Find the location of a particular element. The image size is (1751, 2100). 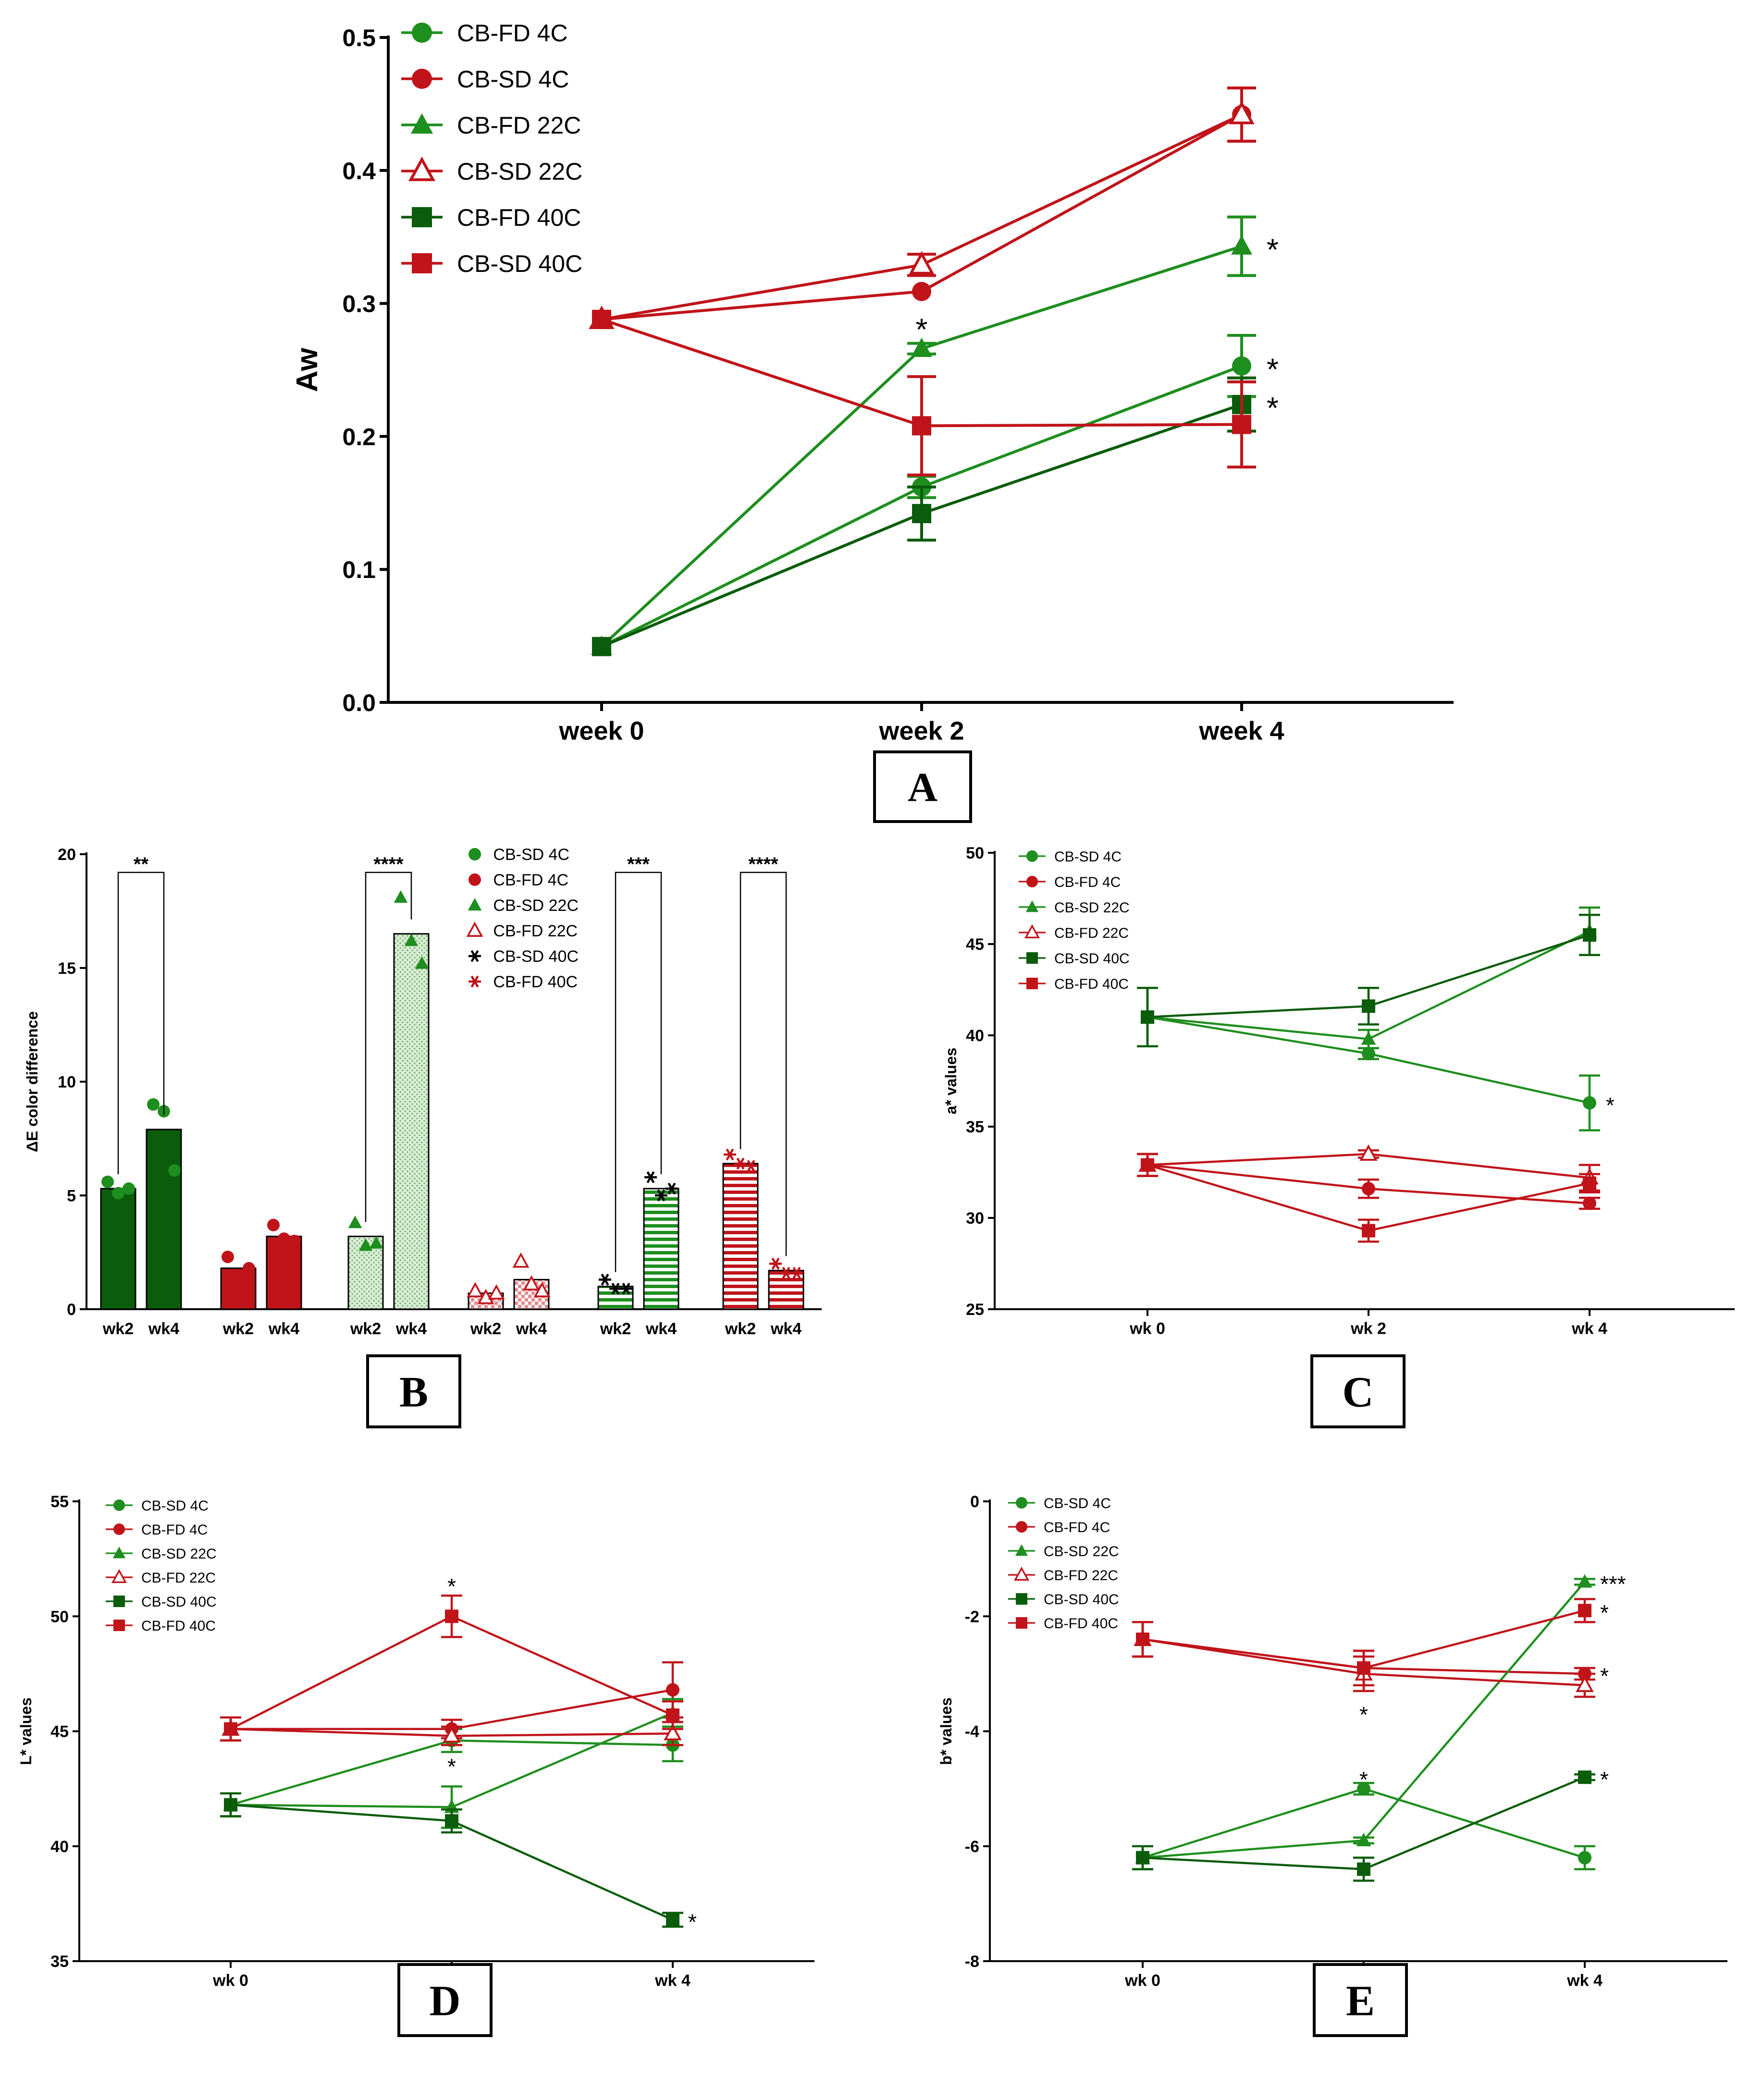

legend-marker-stroke is located at coordinates (475, 956).